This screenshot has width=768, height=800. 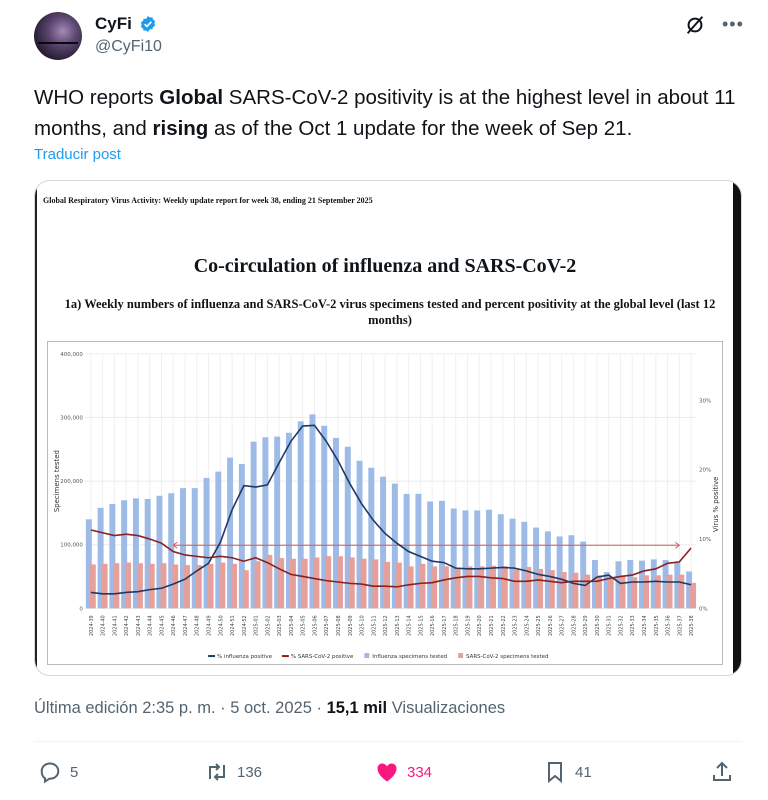 What do you see at coordinates (104, 625) in the screenshot?
I see `x-tick-label: 2024-40` at bounding box center [104, 625].